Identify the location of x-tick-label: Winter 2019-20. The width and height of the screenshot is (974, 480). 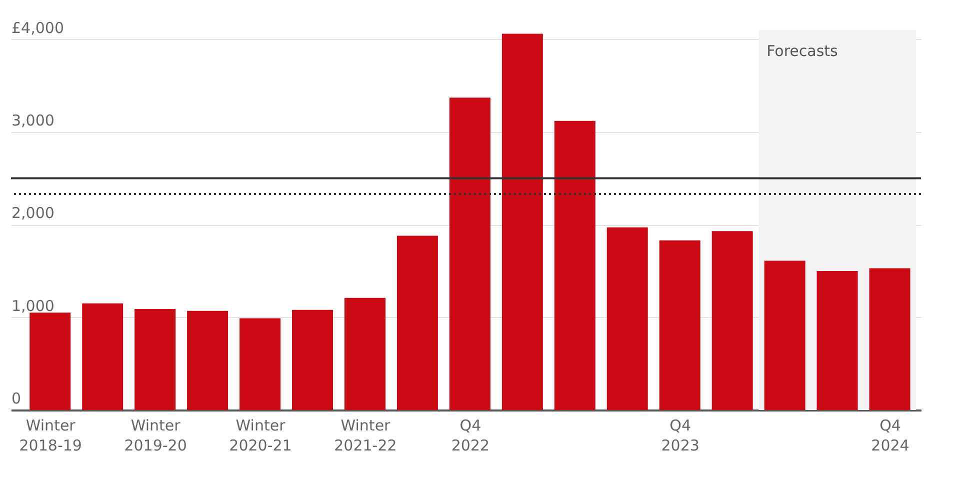
(155, 435).